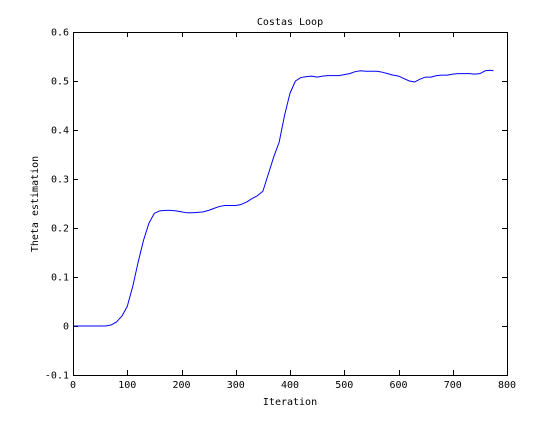  I want to click on x-tick-label: 800, so click(507, 385).